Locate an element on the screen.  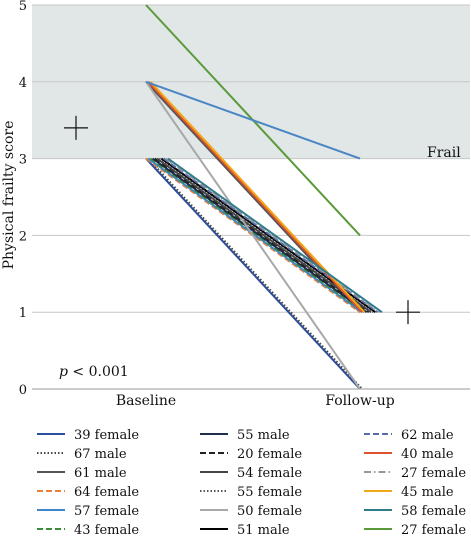
legend-item-6: 43 female is located at coordinates (88, 530).